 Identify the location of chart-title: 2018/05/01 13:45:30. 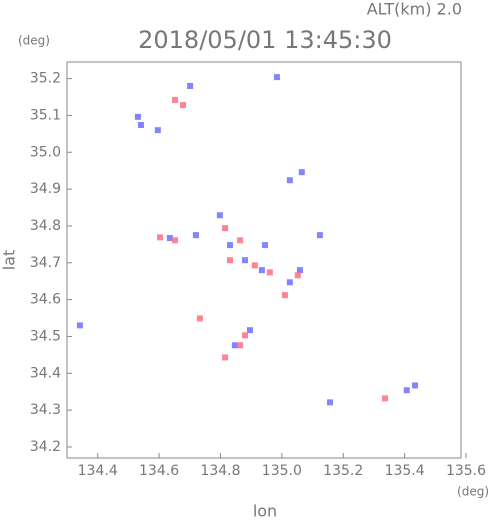
(265, 40).